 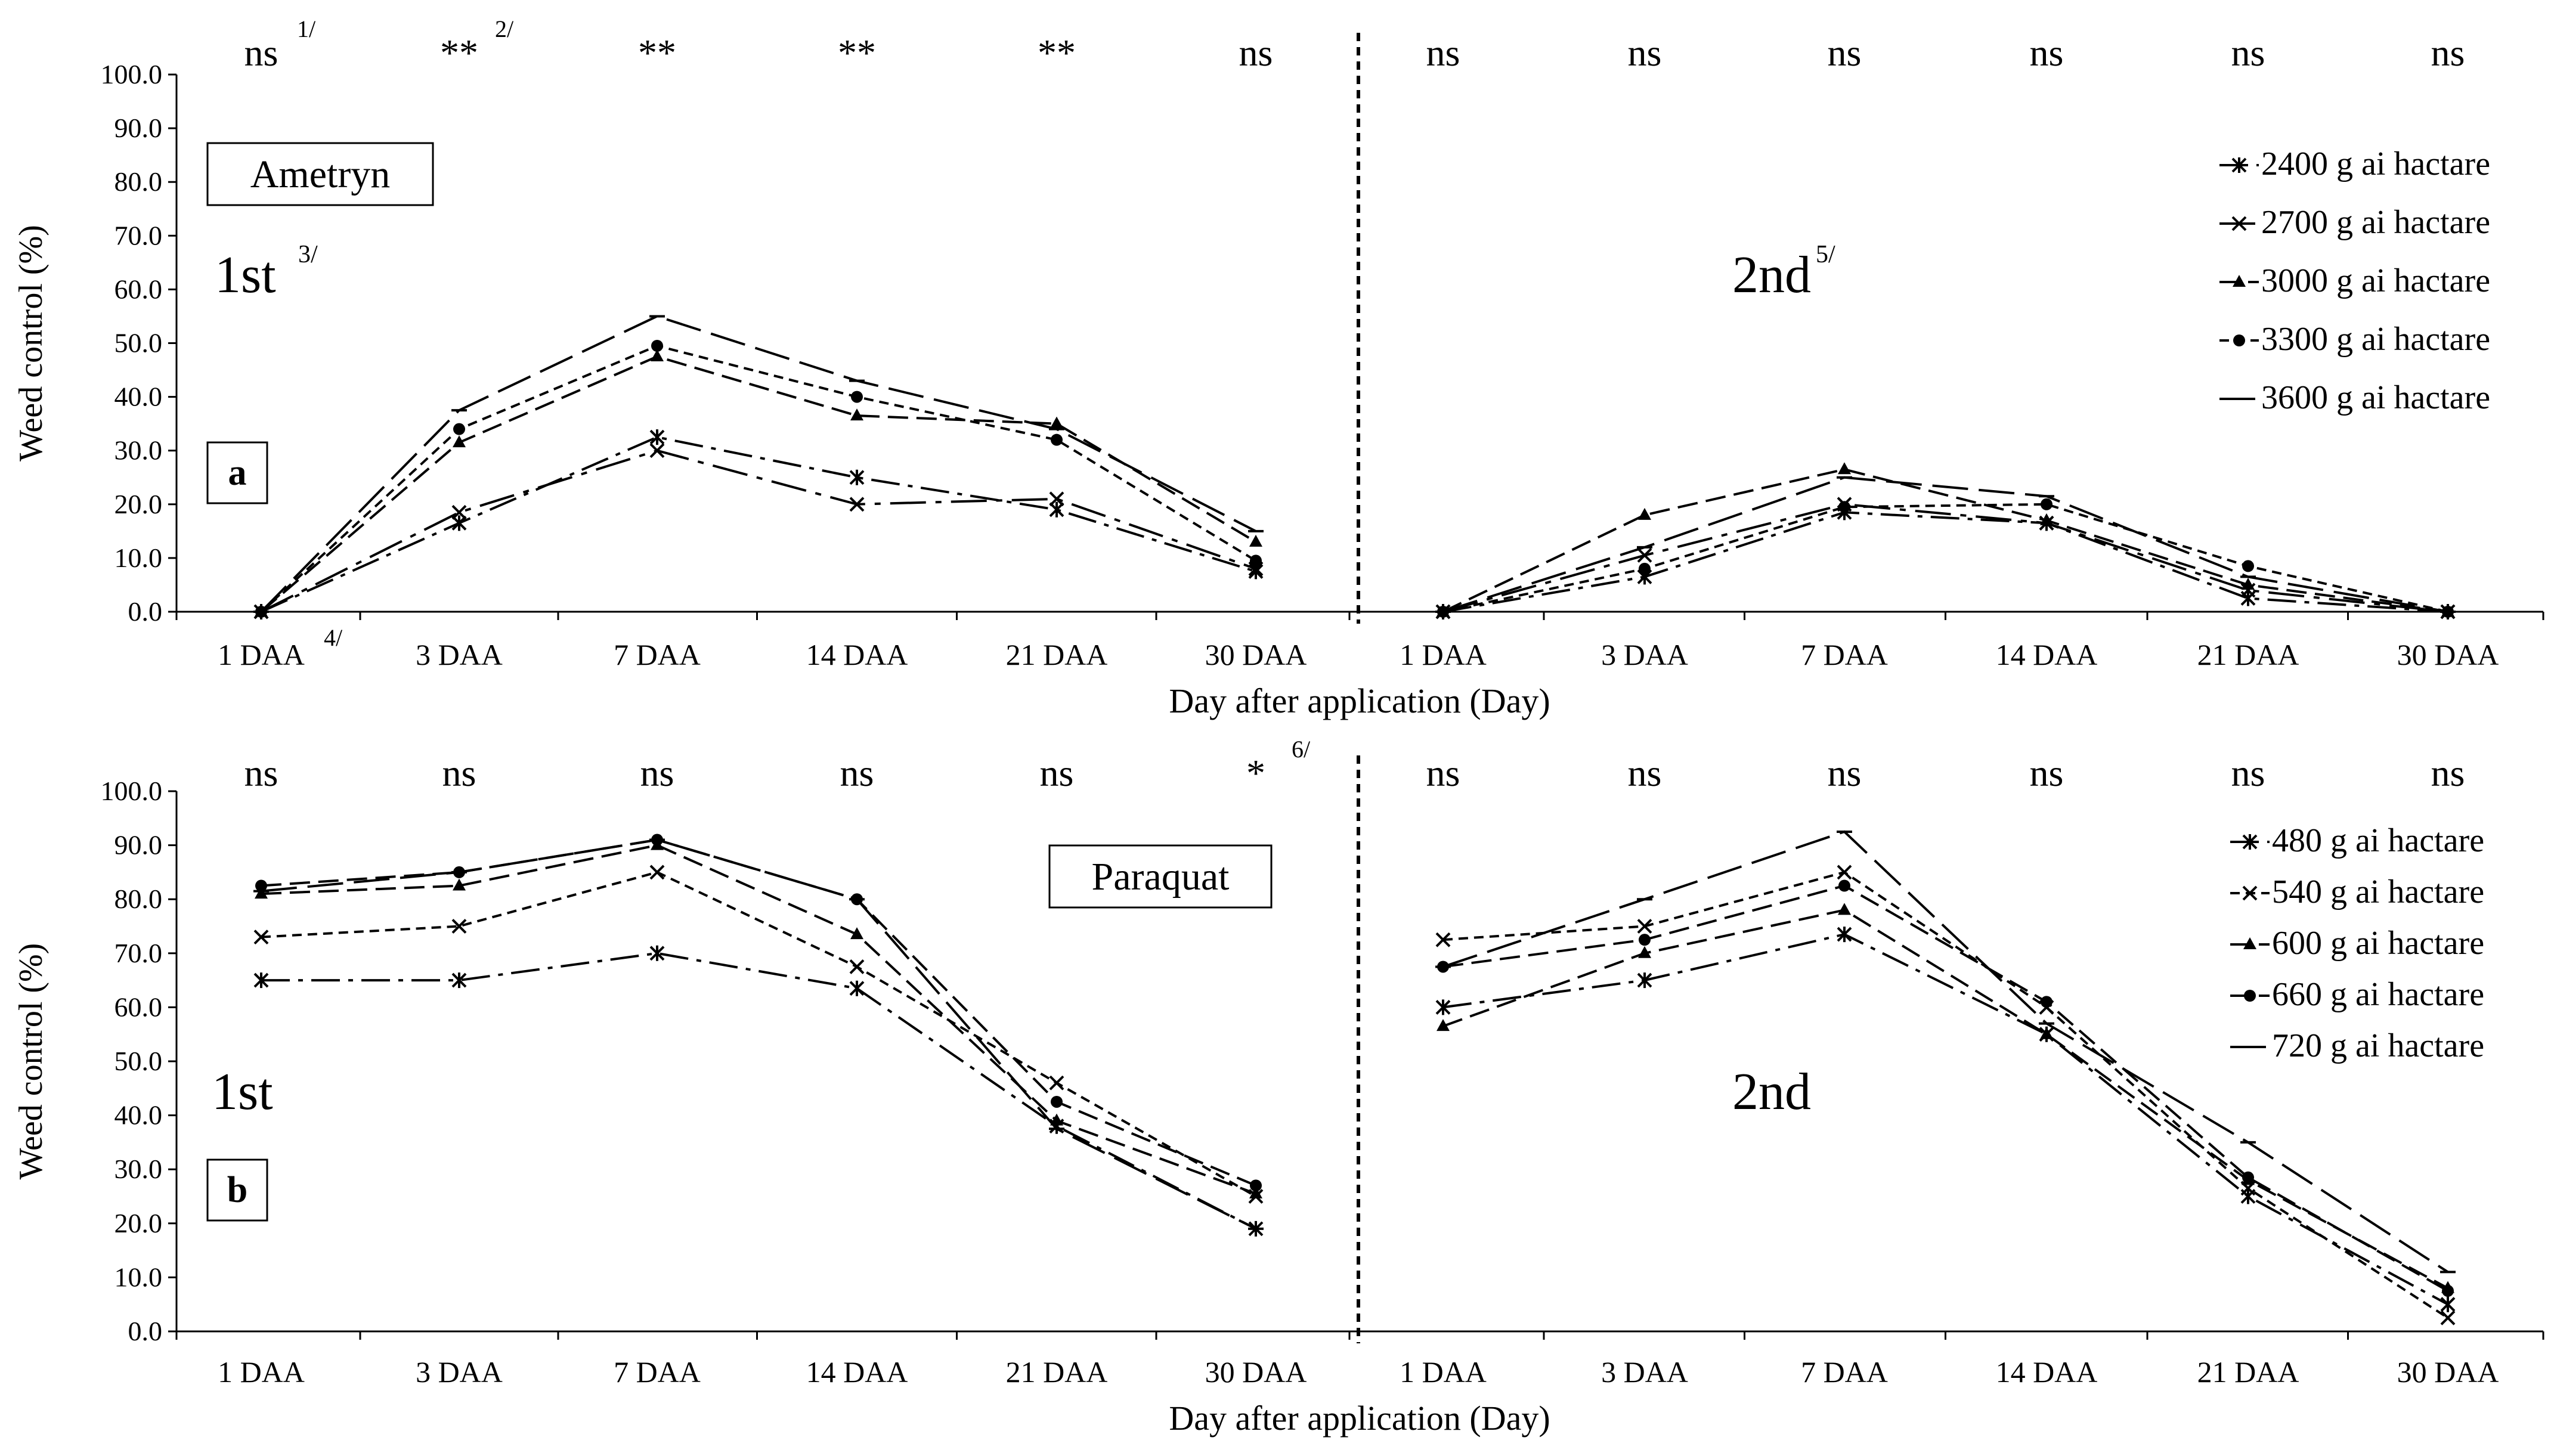 I want to click on y-tick-label: 10.0, so click(x=138, y=558).